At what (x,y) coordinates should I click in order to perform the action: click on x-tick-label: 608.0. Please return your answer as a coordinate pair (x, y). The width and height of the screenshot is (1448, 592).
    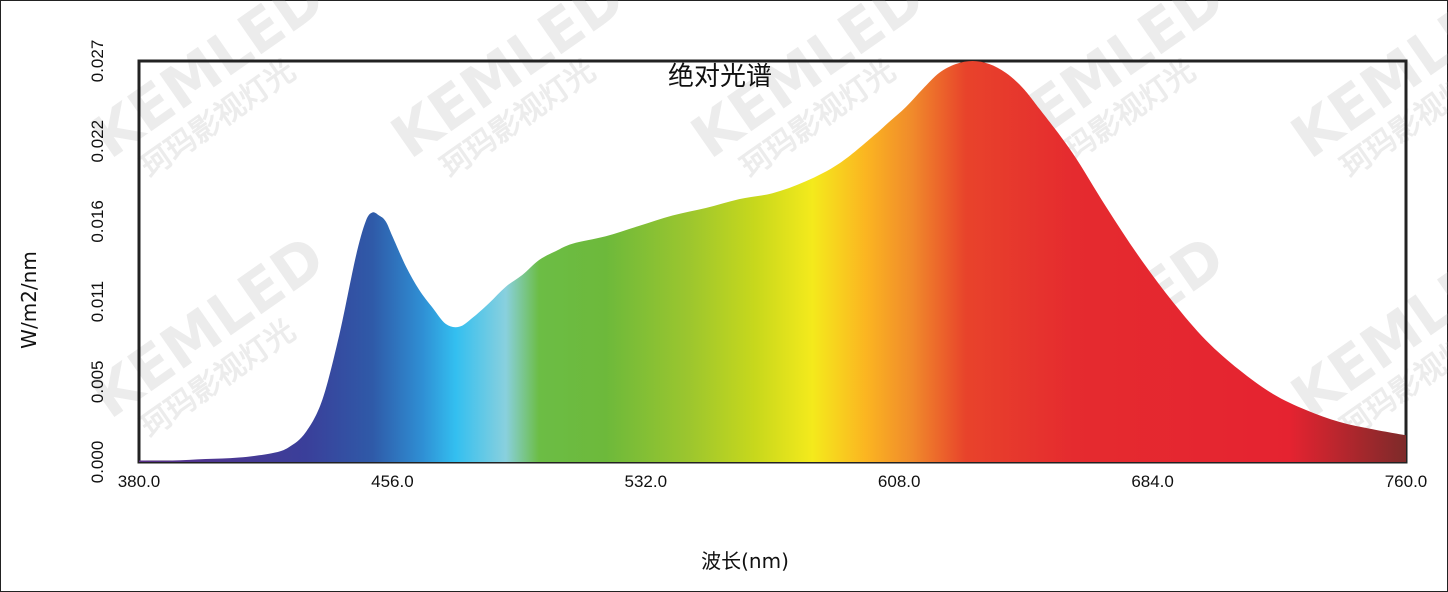
    Looking at the image, I should click on (899, 481).